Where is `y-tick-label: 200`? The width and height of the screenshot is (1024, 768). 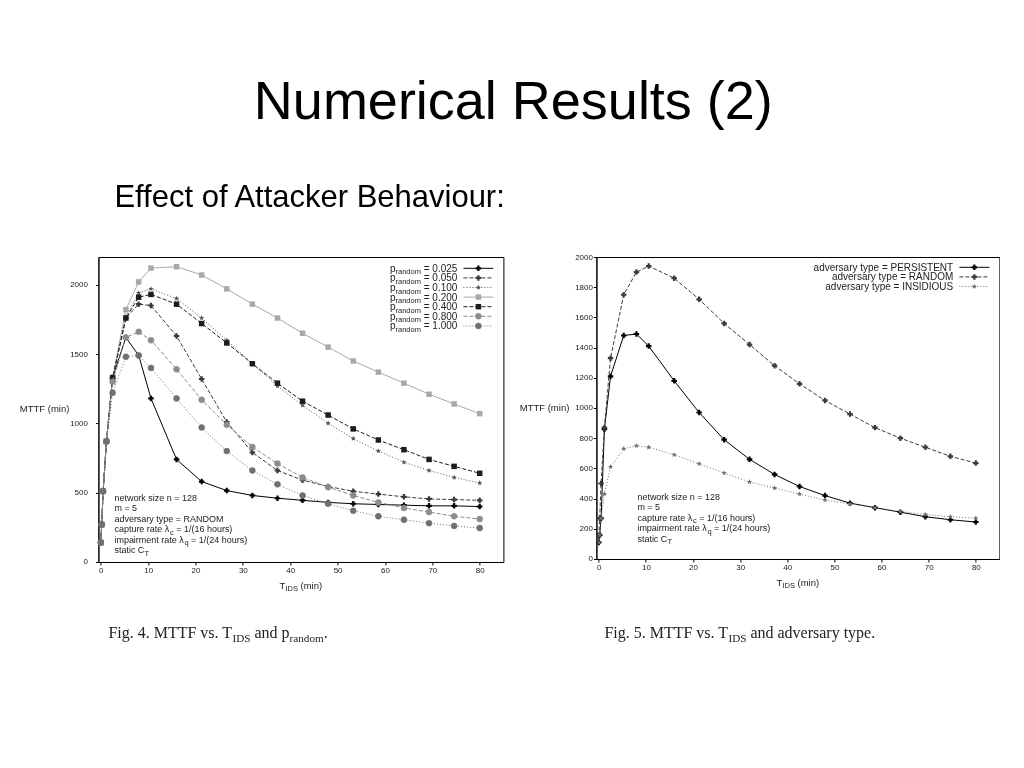 y-tick-label: 200 is located at coordinates (586, 529).